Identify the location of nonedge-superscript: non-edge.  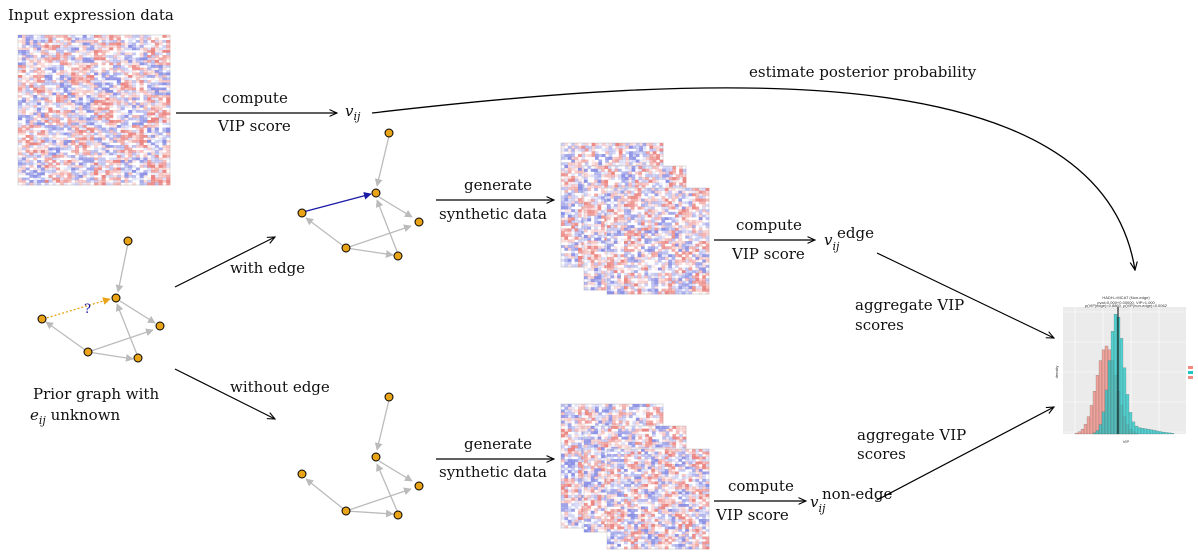
(857, 494).